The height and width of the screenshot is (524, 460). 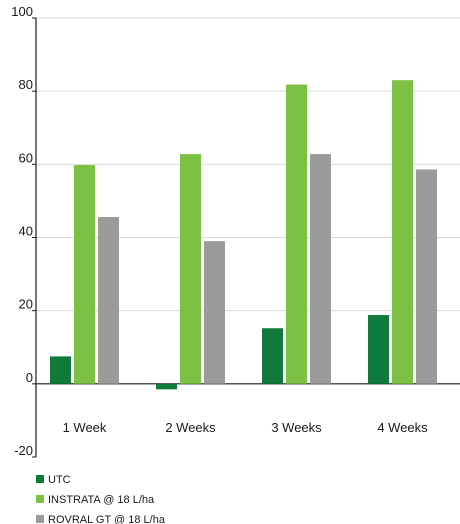 What do you see at coordinates (402, 427) in the screenshot?
I see `x-category-label: 4 Weeks` at bounding box center [402, 427].